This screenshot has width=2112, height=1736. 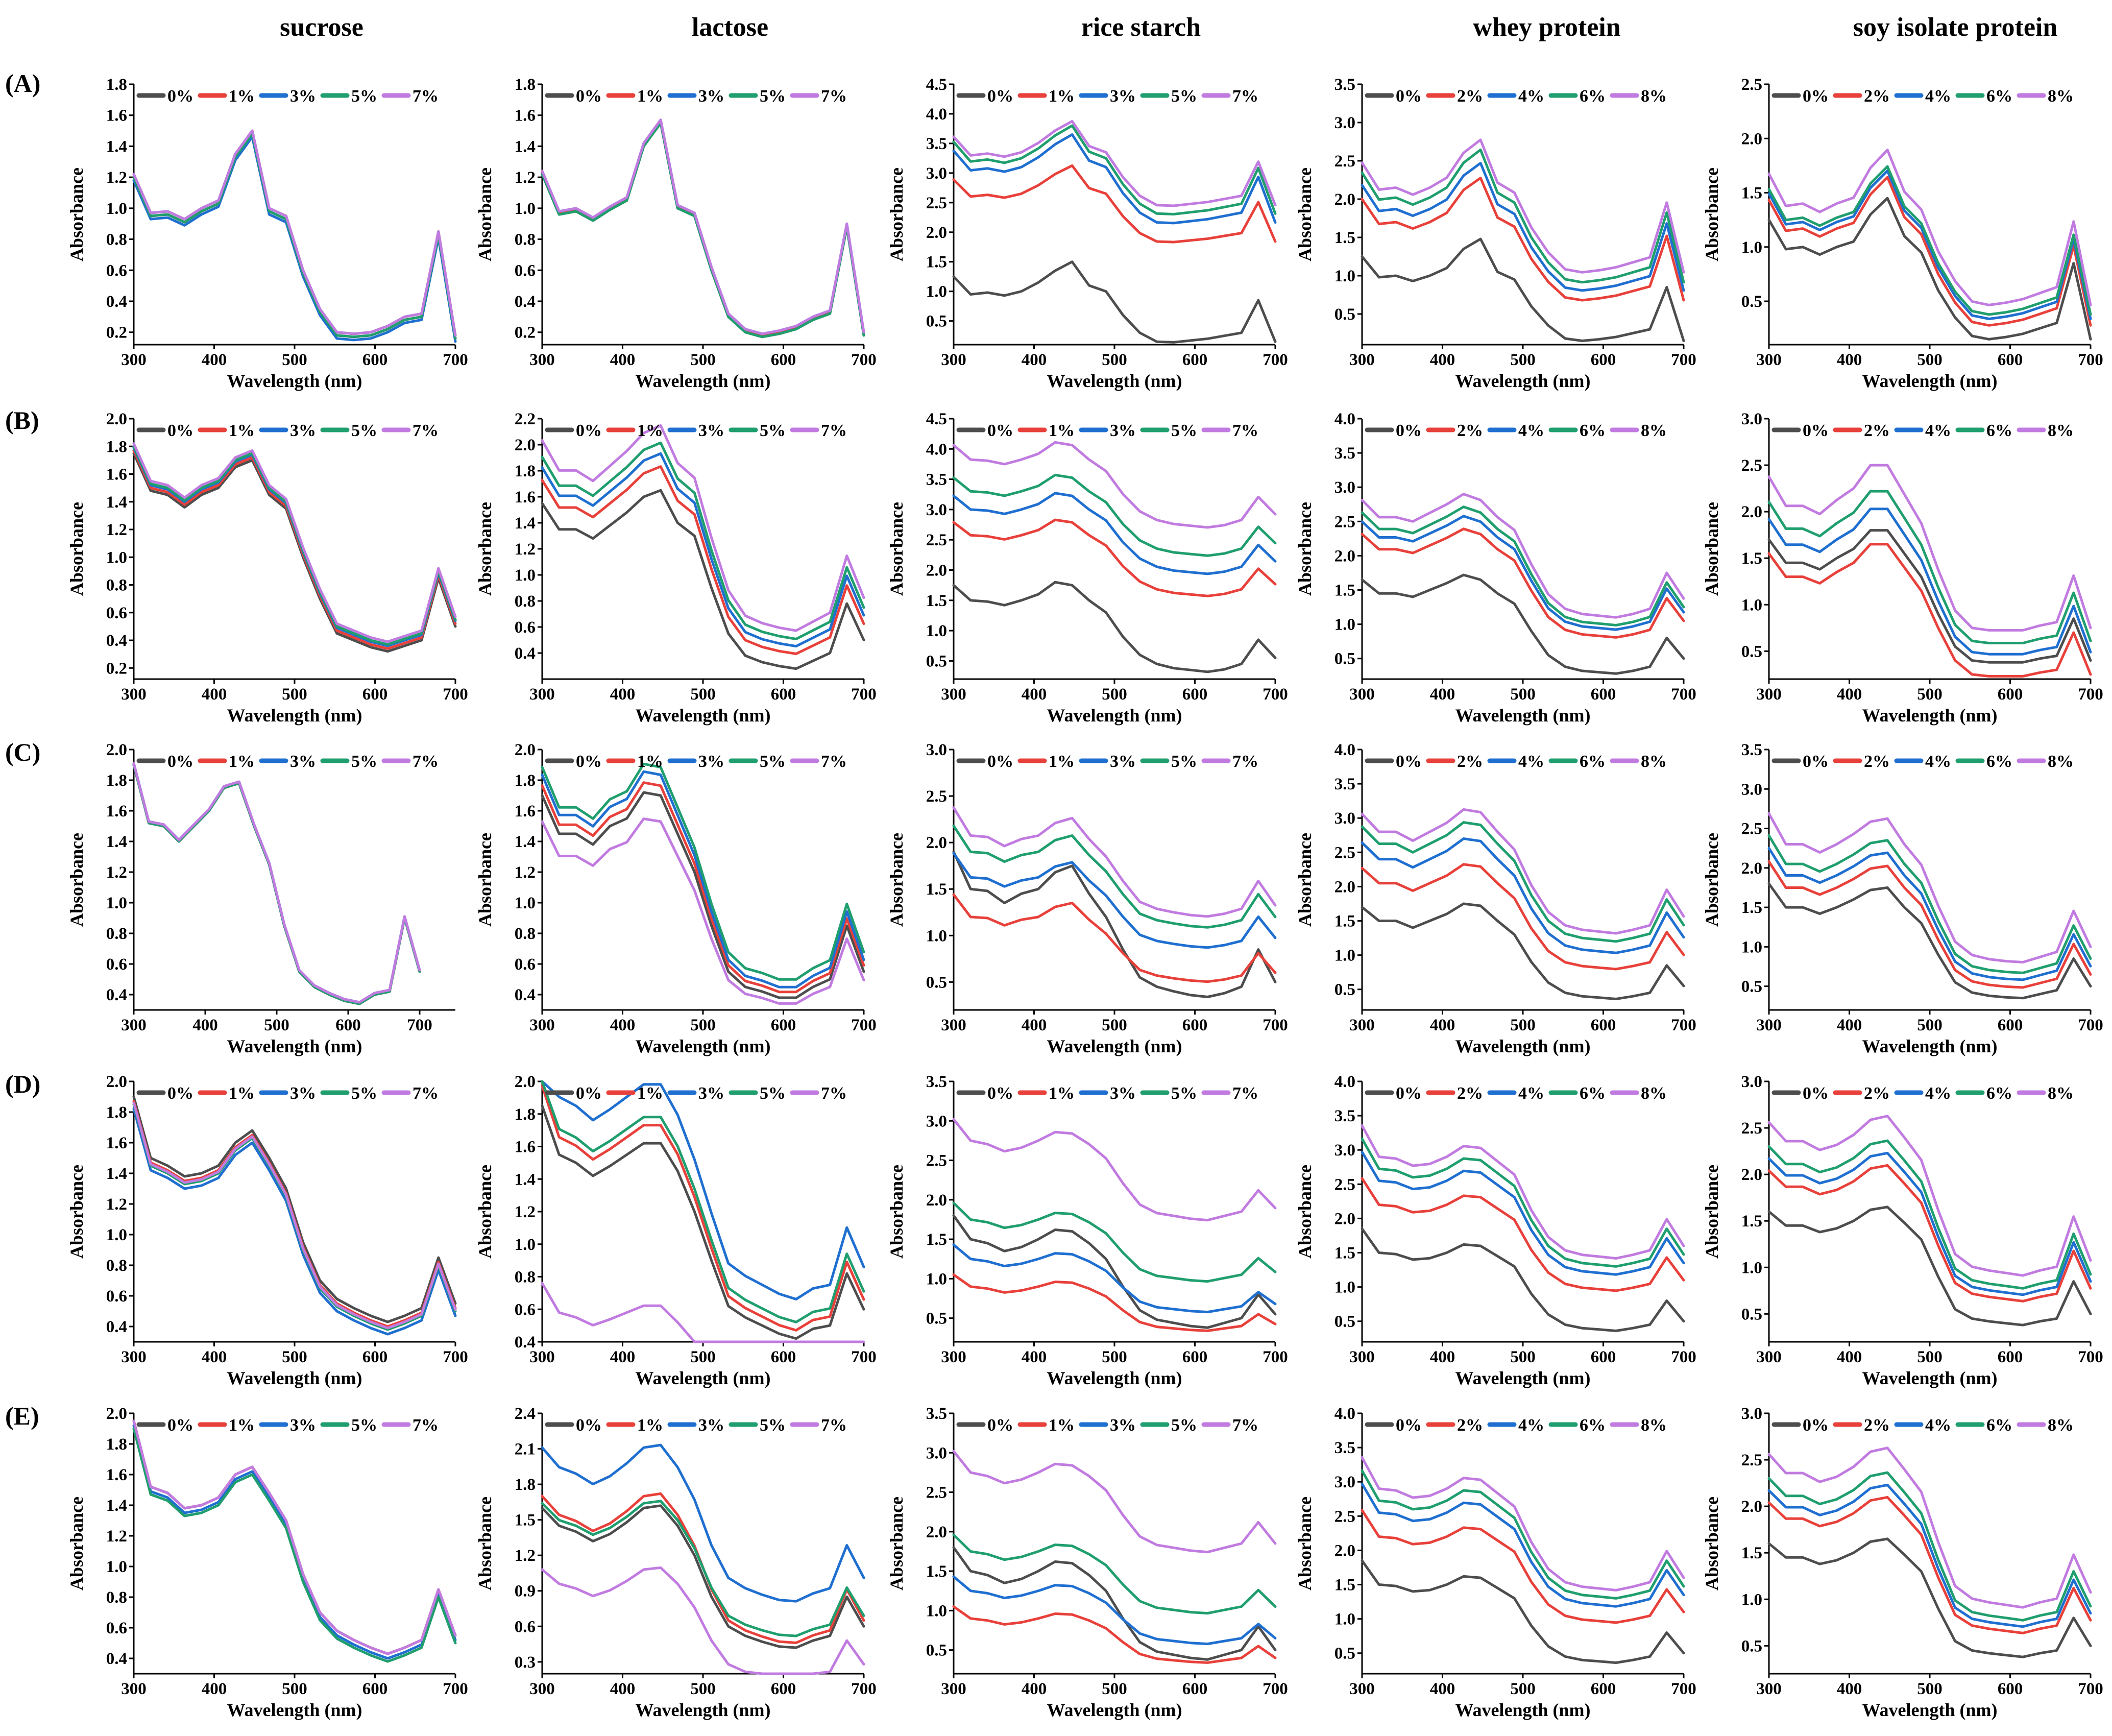 I want to click on series-line-6pct, so click(x=1523, y=216).